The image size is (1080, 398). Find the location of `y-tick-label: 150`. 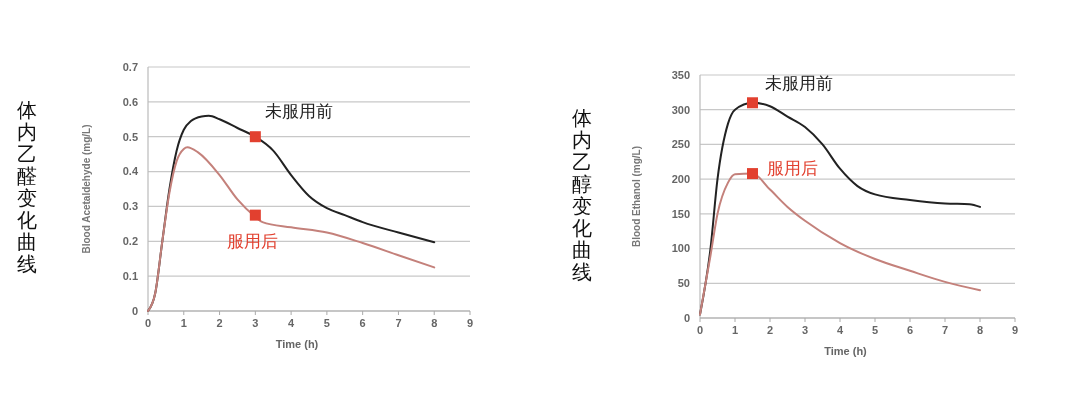

y-tick-label: 150 is located at coordinates (680, 213).